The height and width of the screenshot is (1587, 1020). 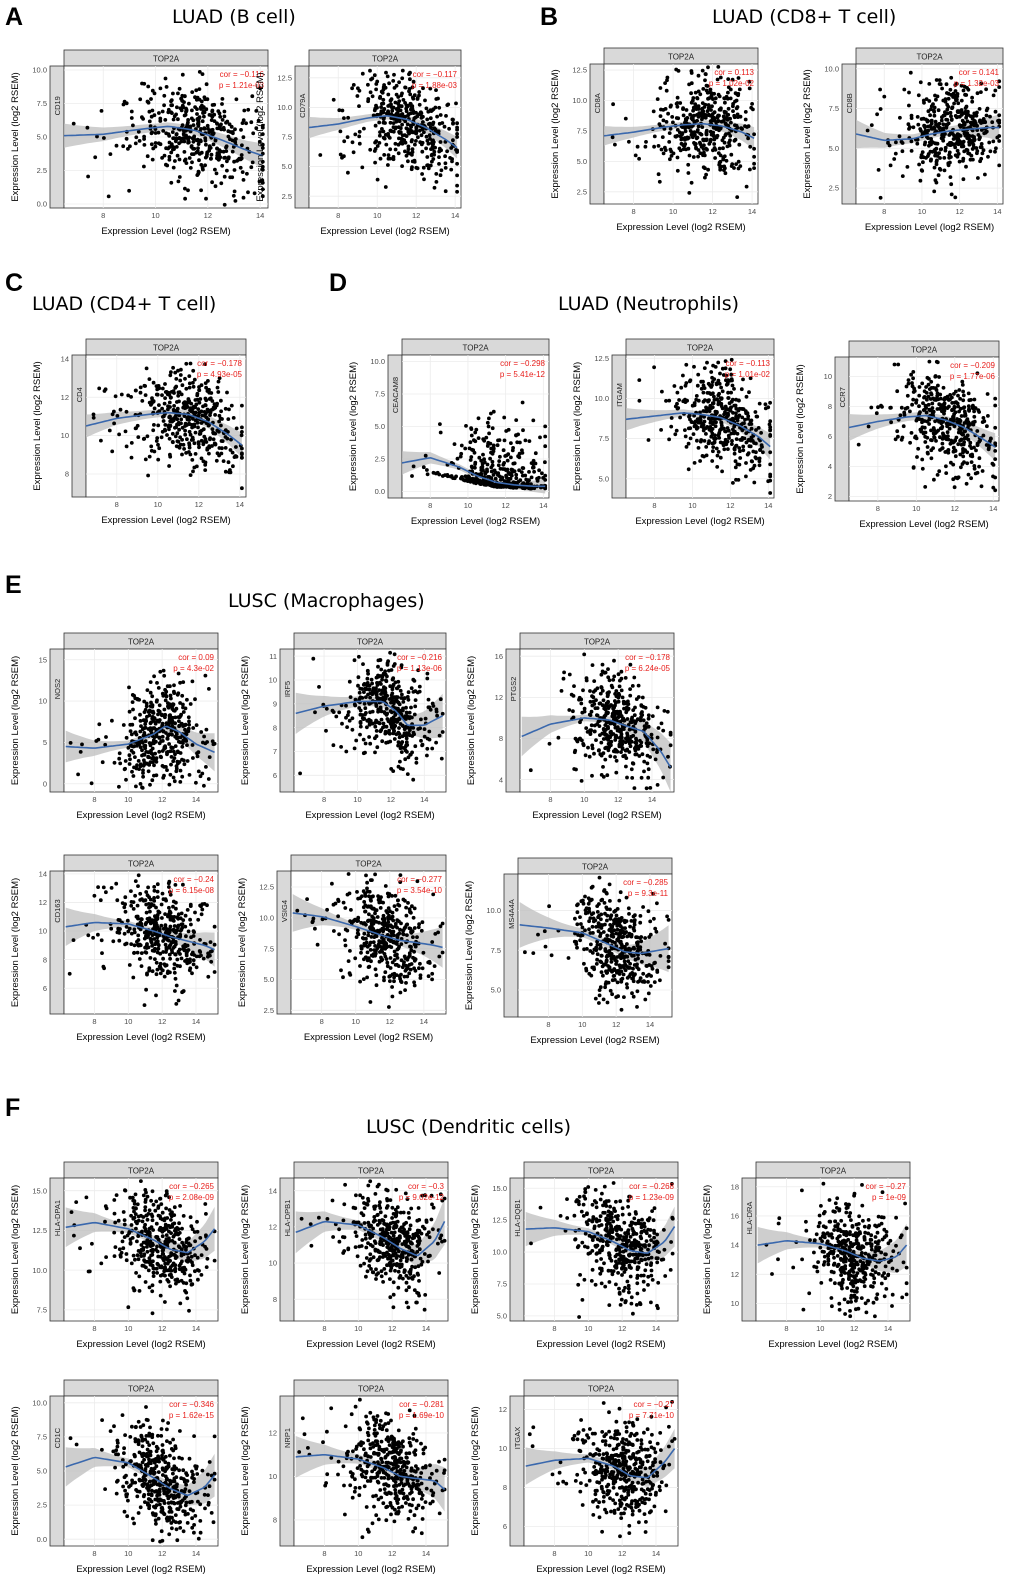 I want to click on y-tick-label: 0.0, so click(x=42, y=204).